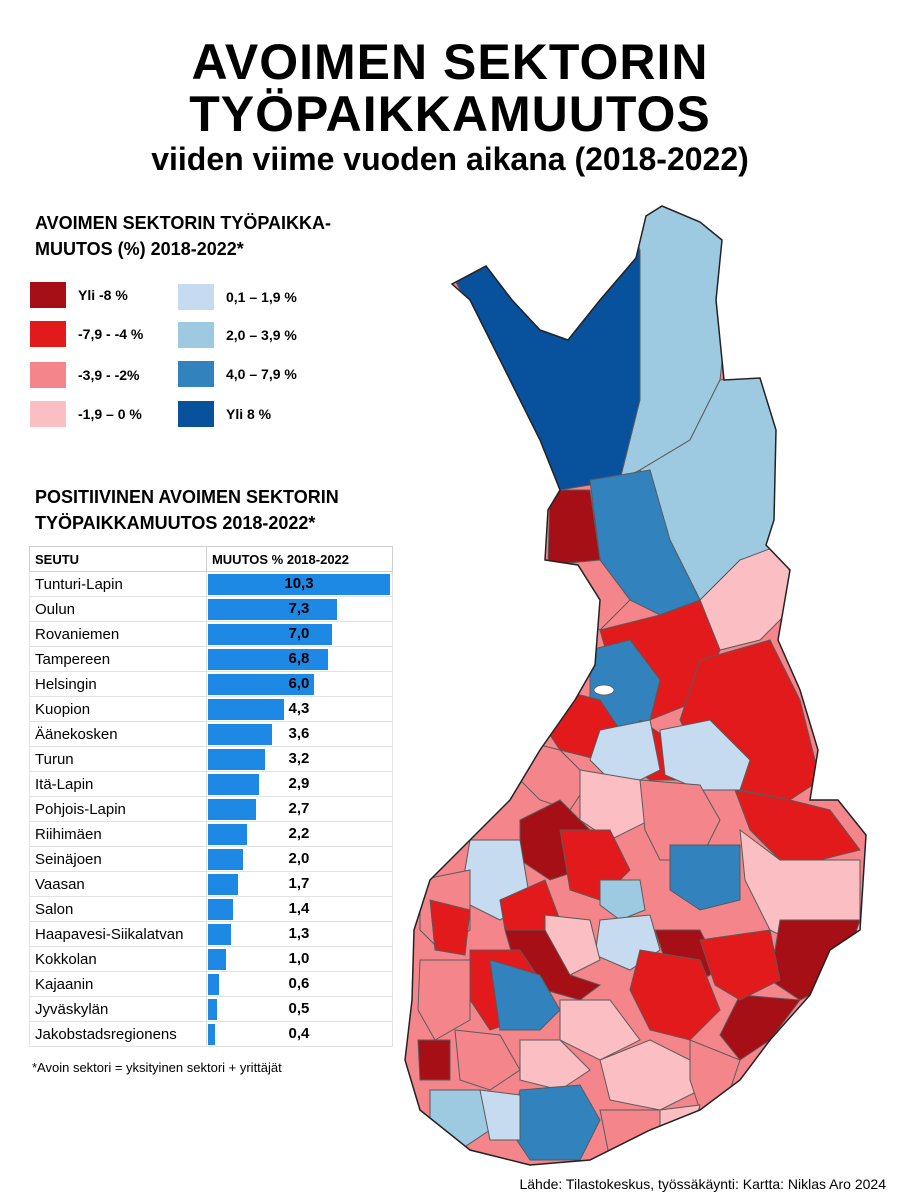 This screenshot has height=1200, width=900. I want to click on table-row: Äänekosken 3,6, so click(211, 734).